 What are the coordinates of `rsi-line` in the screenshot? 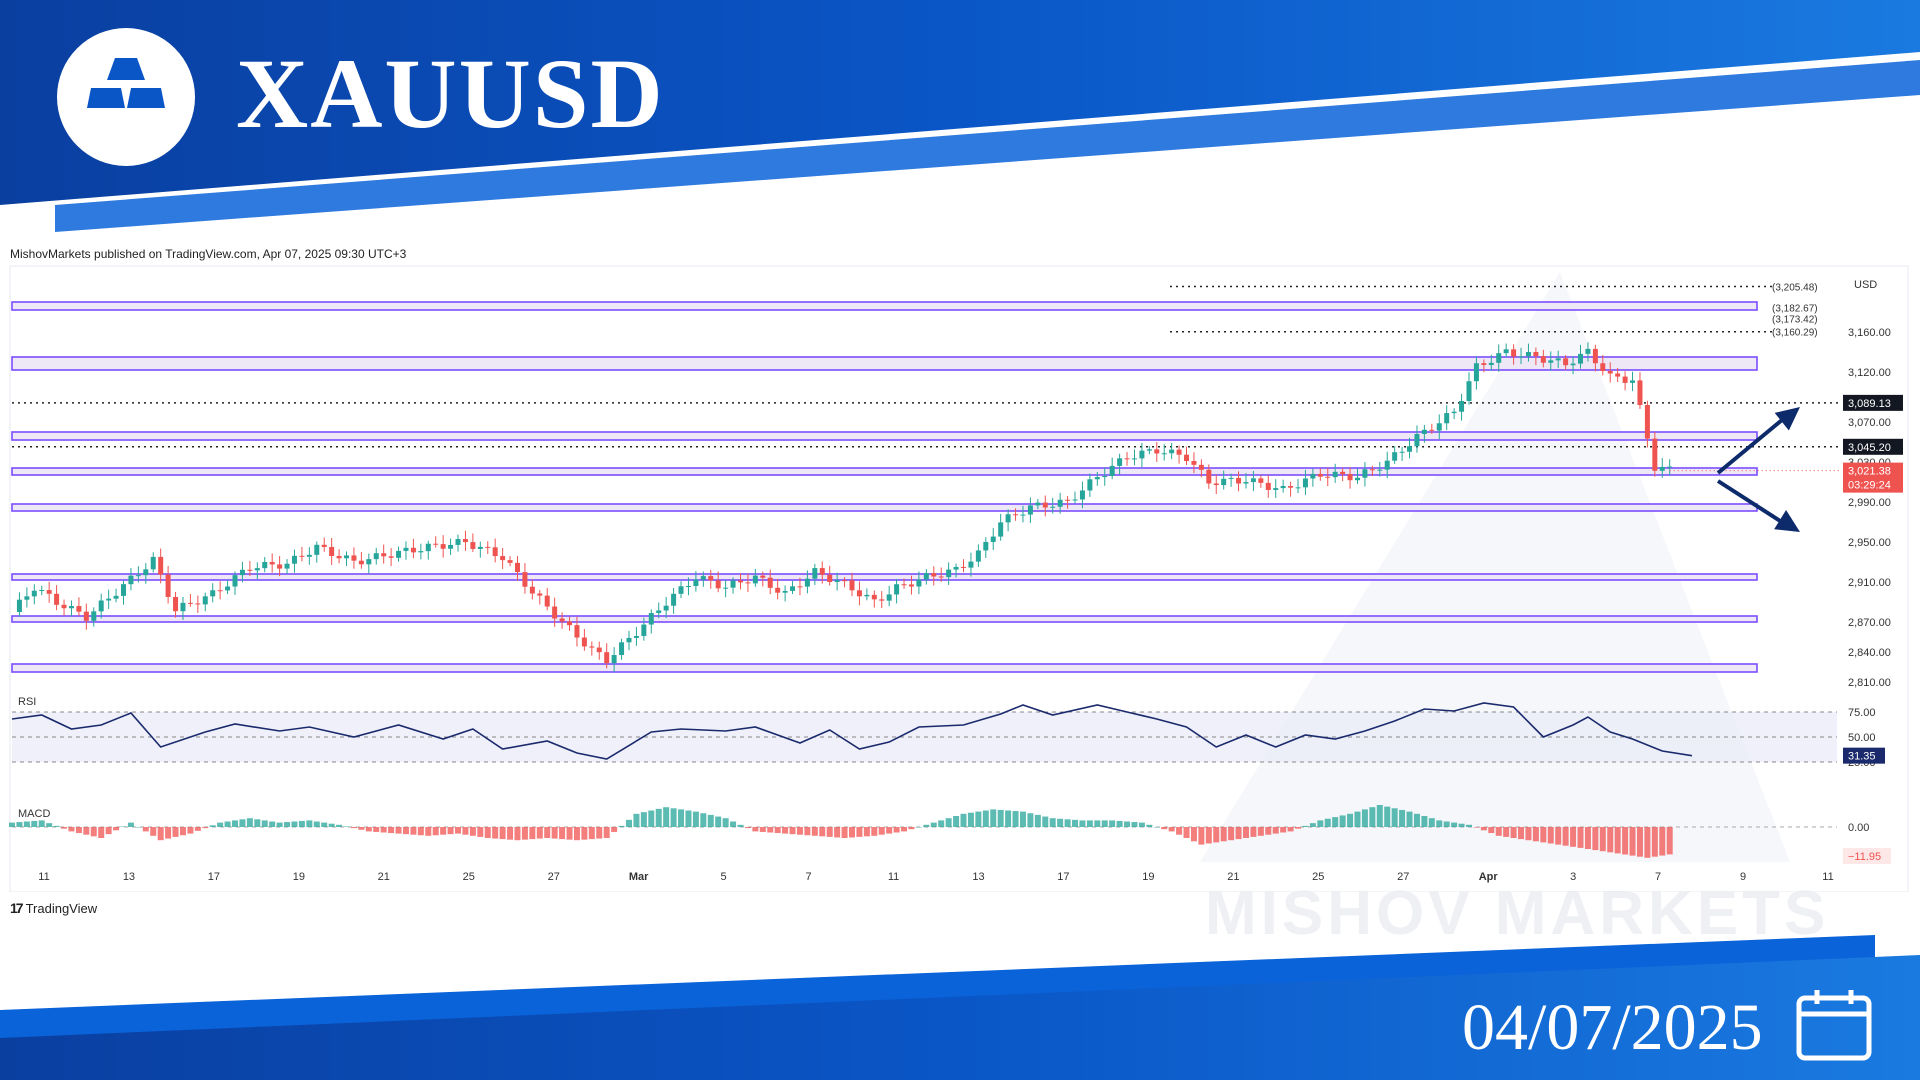 It's located at (852, 731).